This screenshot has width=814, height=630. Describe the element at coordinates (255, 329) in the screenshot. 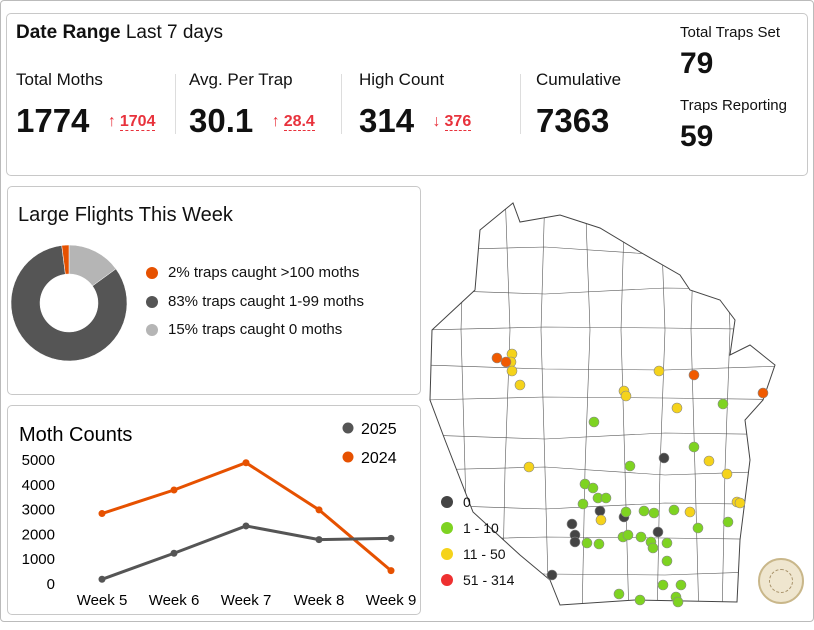

I see `legend-label: 15% traps caught 0 moths` at that location.